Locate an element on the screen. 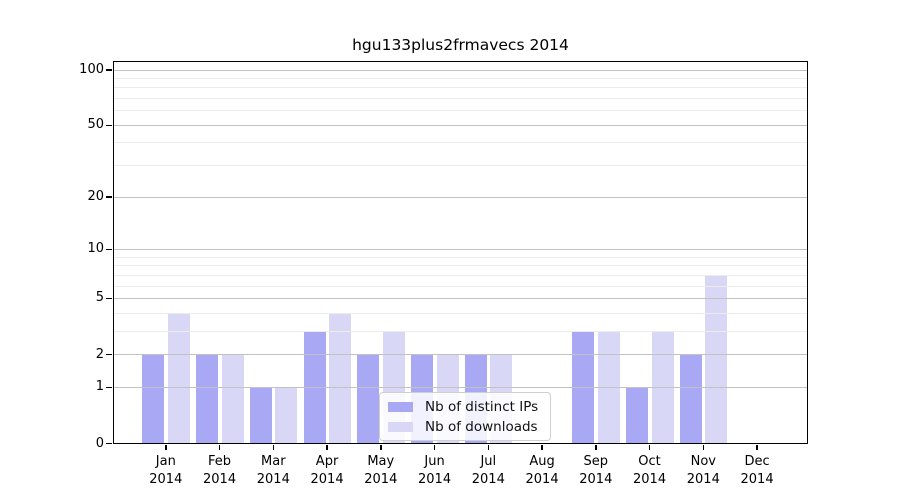  bar-downloads-nov-2014 is located at coordinates (716, 358).